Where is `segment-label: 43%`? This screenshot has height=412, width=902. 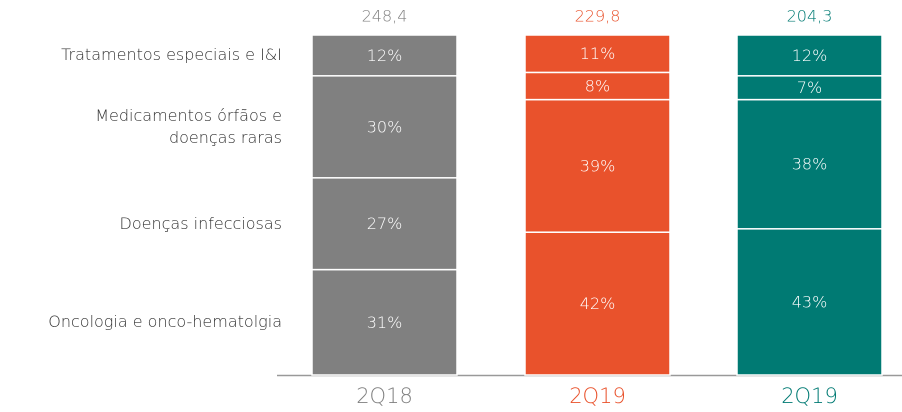
segment-label: 43% is located at coordinates (810, 301).